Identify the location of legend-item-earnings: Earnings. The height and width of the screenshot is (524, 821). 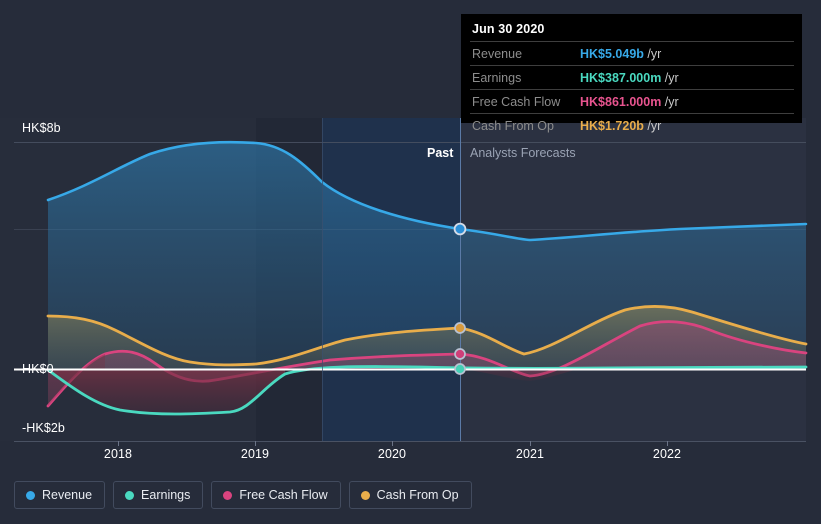
(158, 495).